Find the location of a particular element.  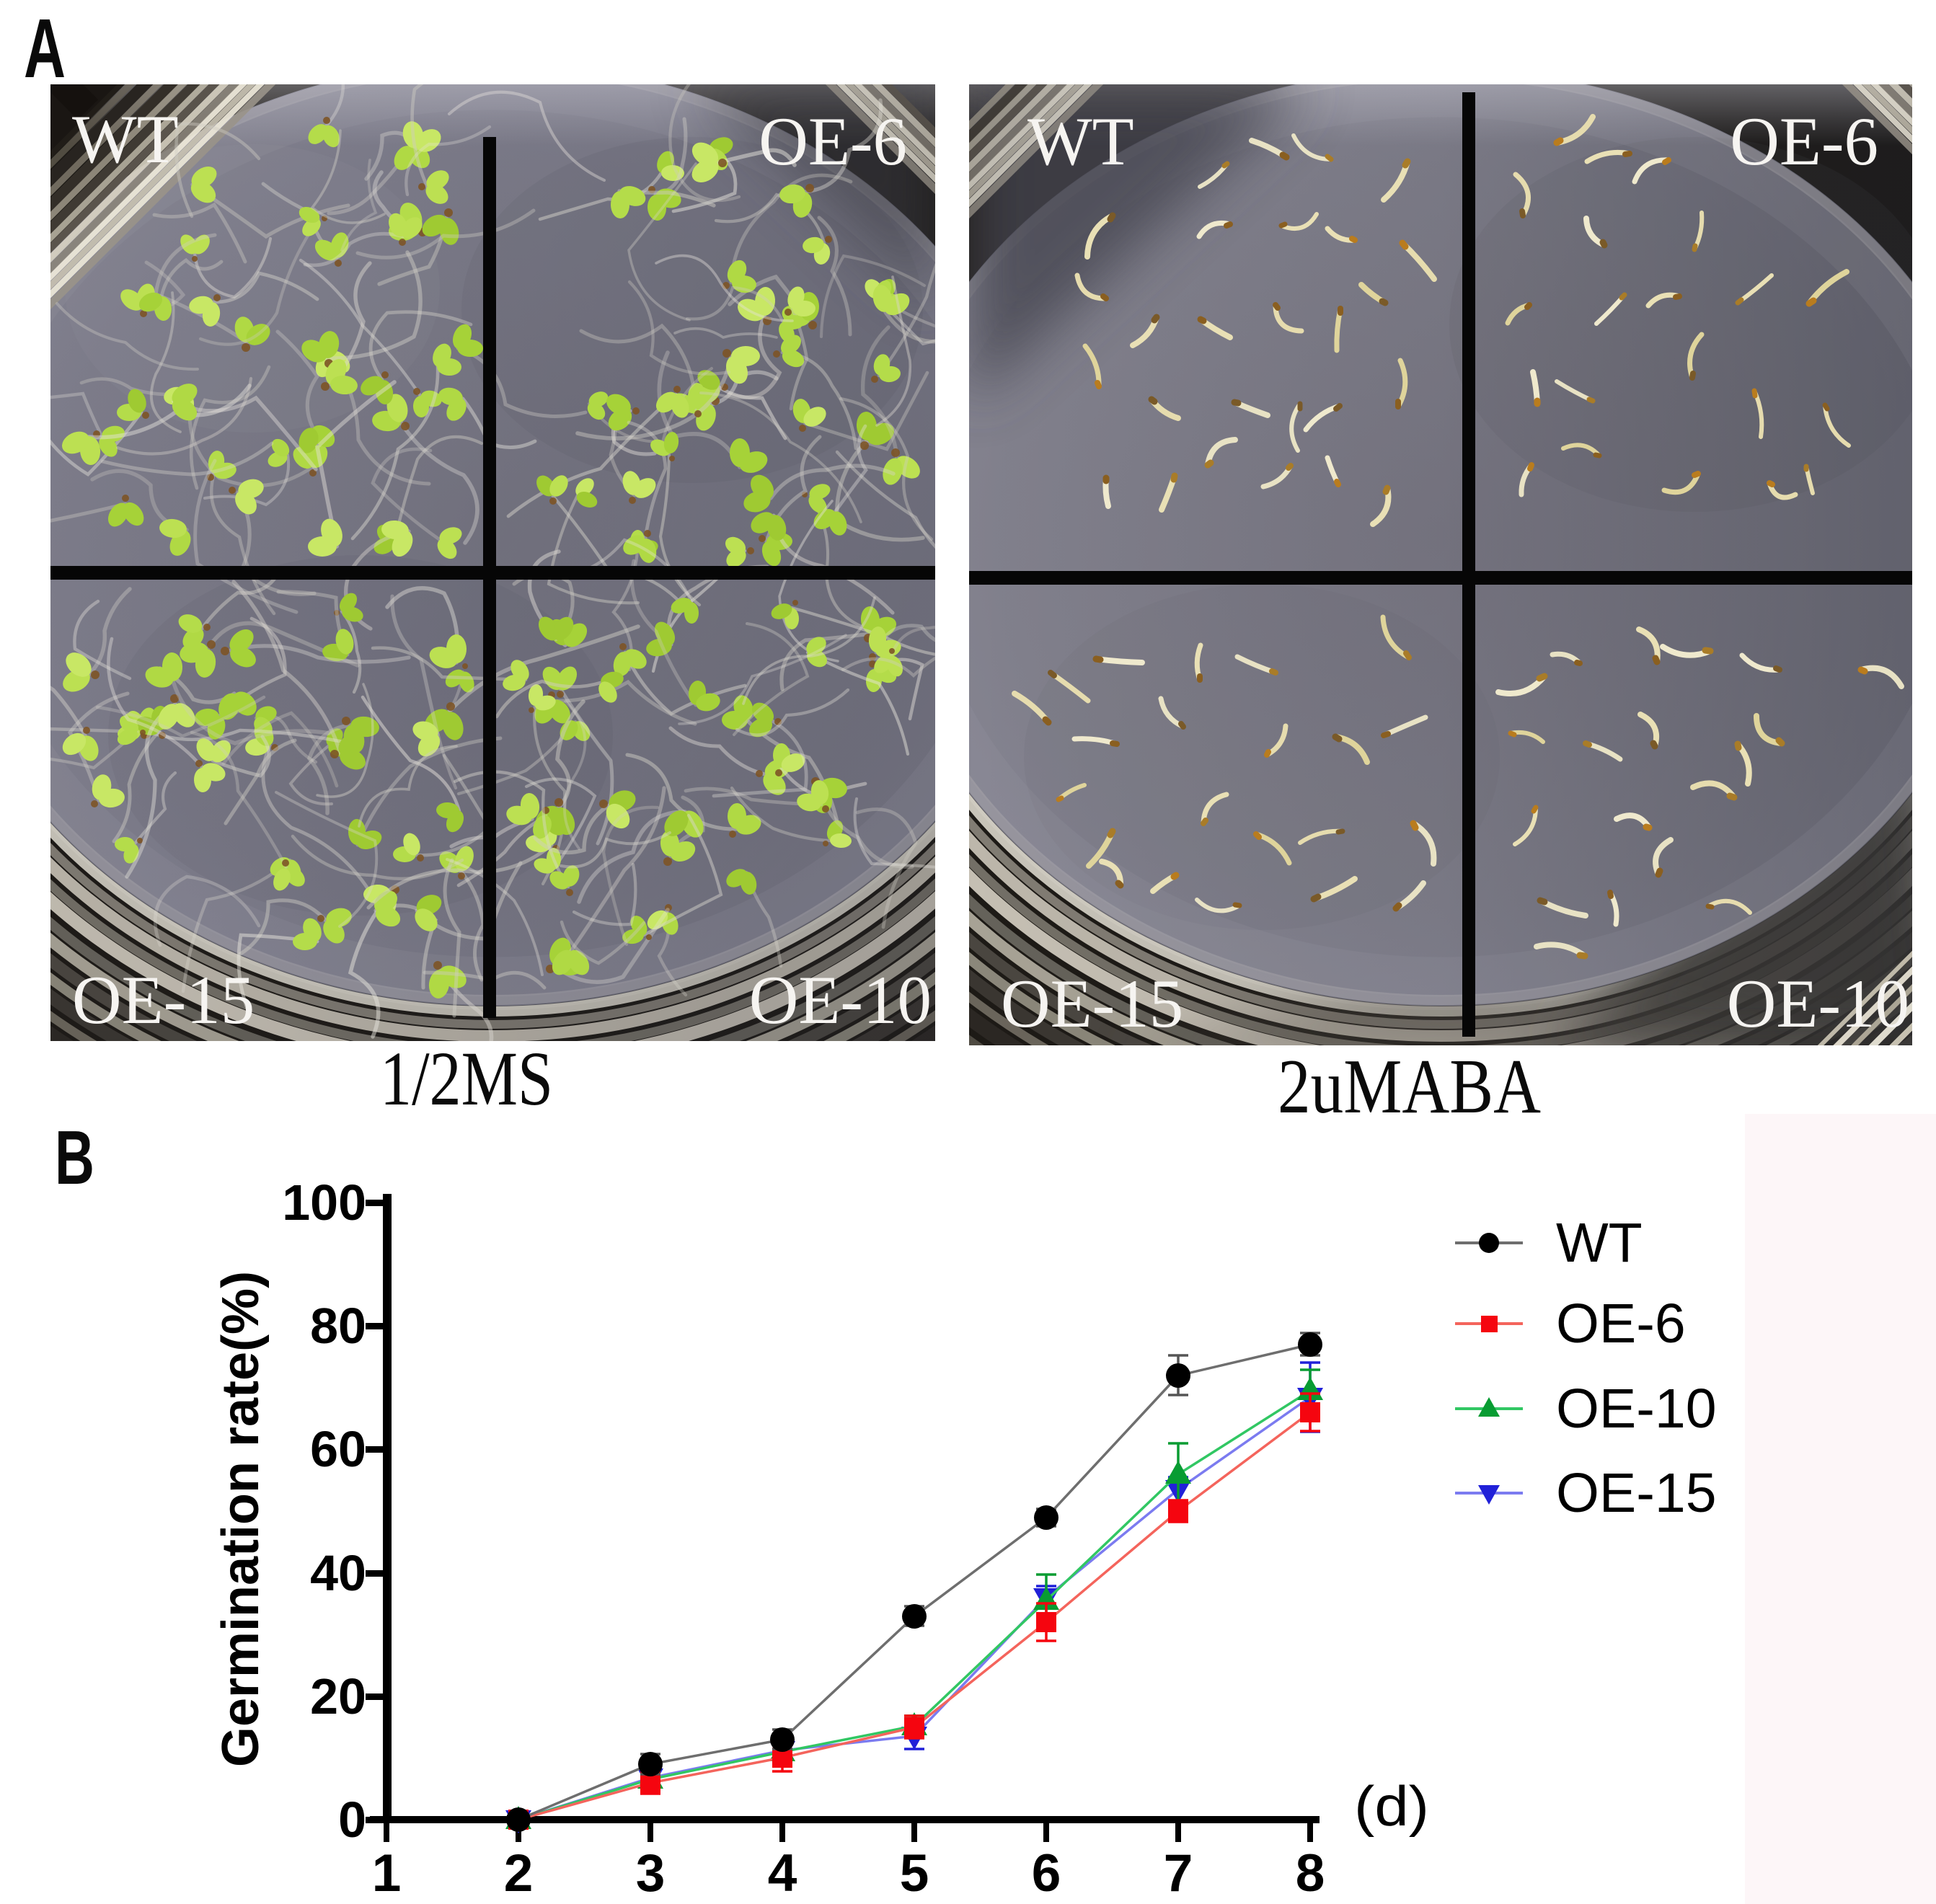

svg-text: A is located at coordinates (45, 48).